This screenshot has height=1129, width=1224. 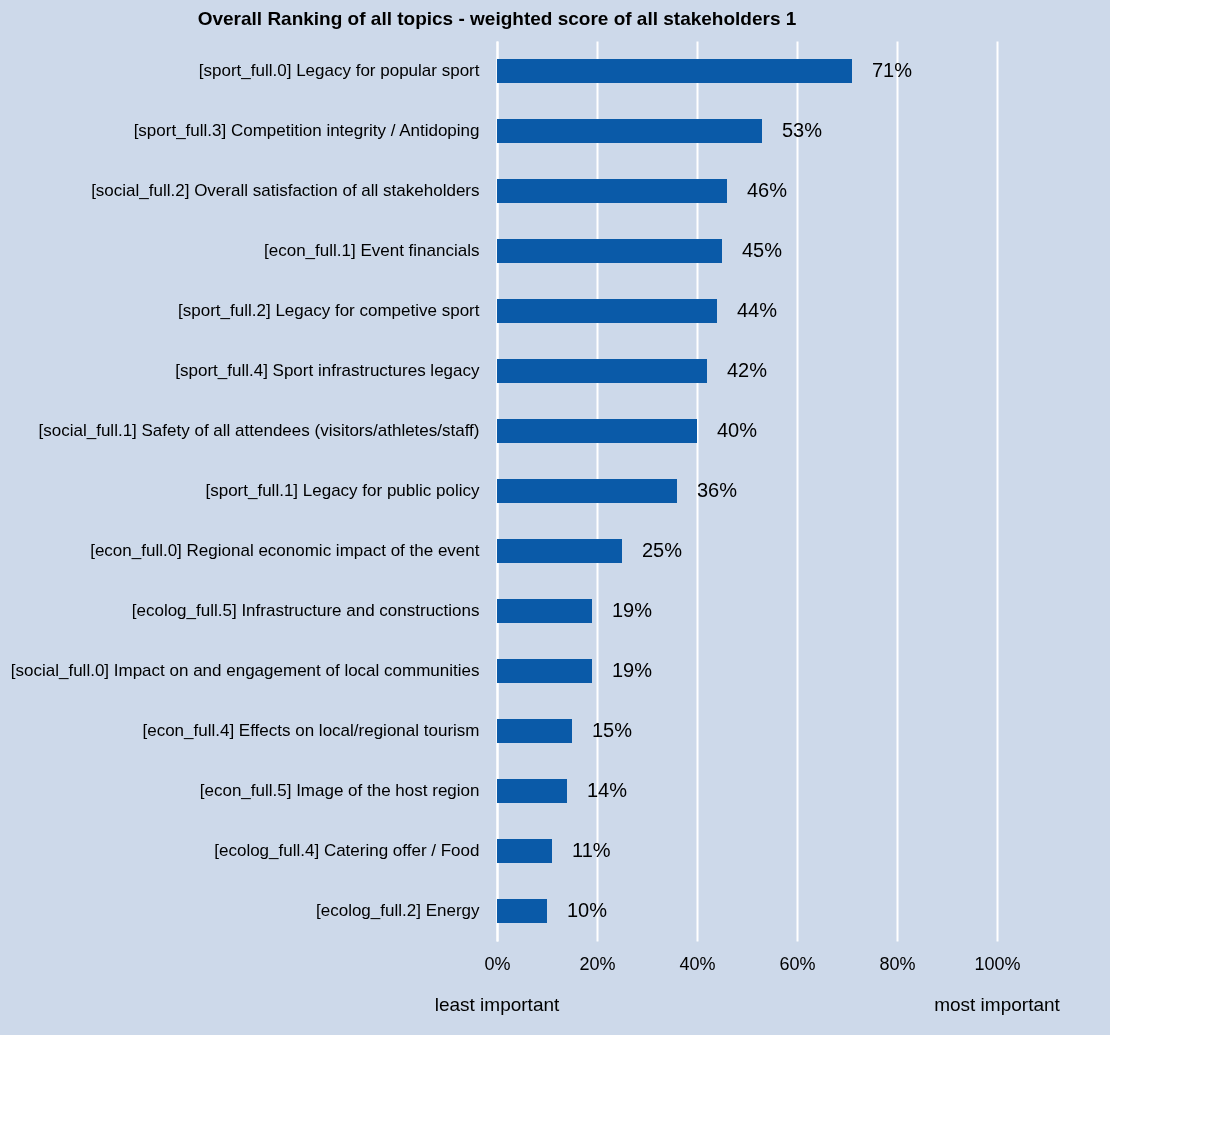 What do you see at coordinates (327, 370) in the screenshot?
I see `y-tick-label: [sport_full.4] Sport infrastructures legacy` at bounding box center [327, 370].